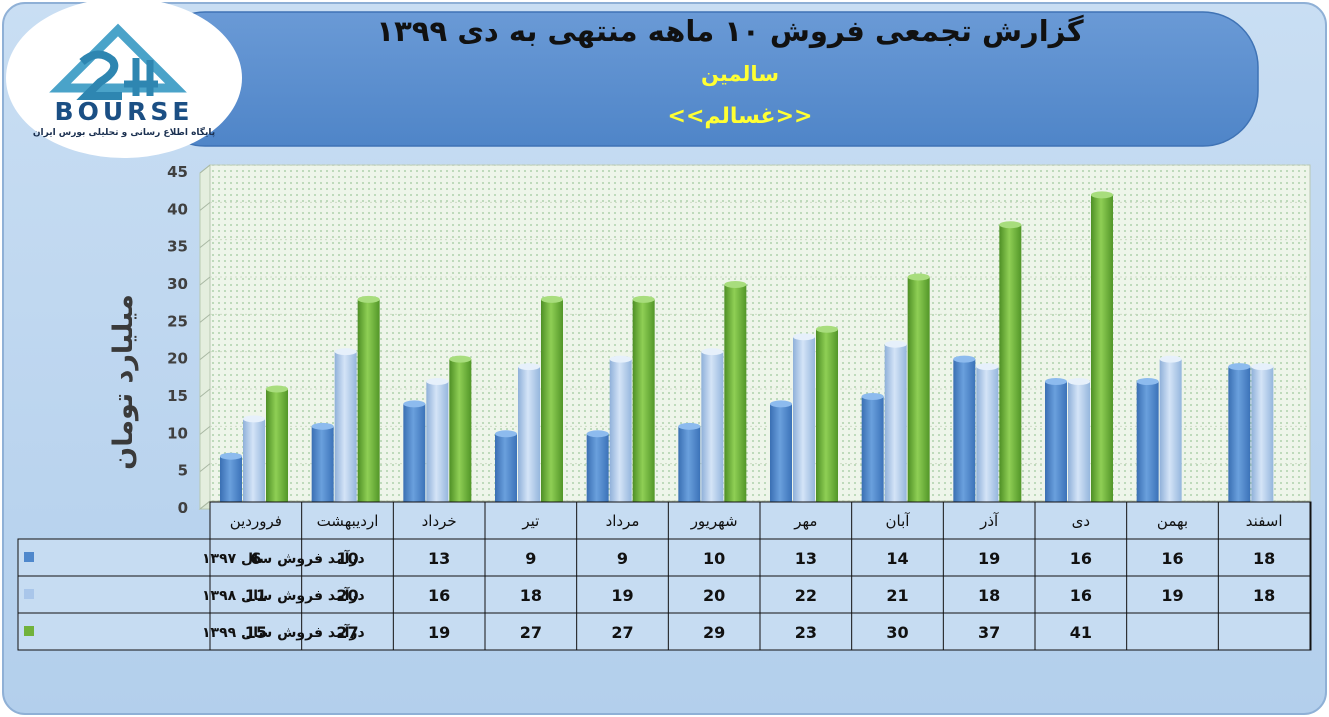 Image resolution: width=1329 pixels, height=717 pixels. What do you see at coordinates (714, 521) in the screenshot?
I see `x-tick-label: شهریور` at bounding box center [714, 521].